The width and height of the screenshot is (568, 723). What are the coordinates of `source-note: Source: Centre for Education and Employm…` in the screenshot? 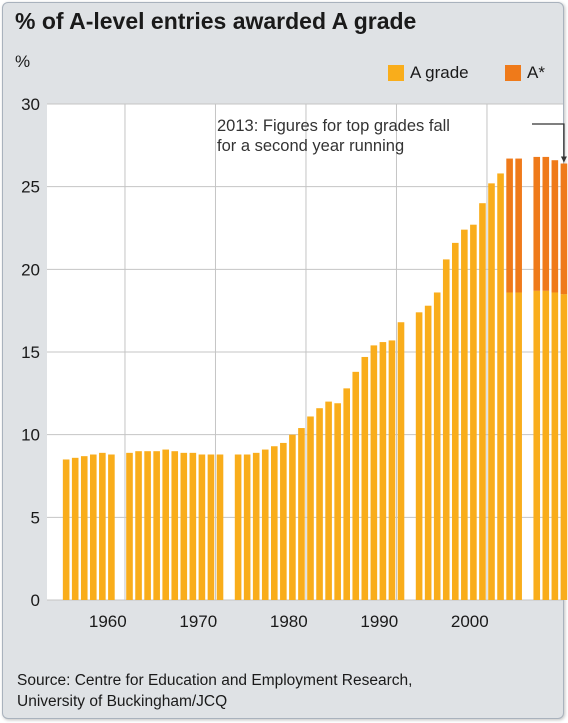 It's located at (214, 691).